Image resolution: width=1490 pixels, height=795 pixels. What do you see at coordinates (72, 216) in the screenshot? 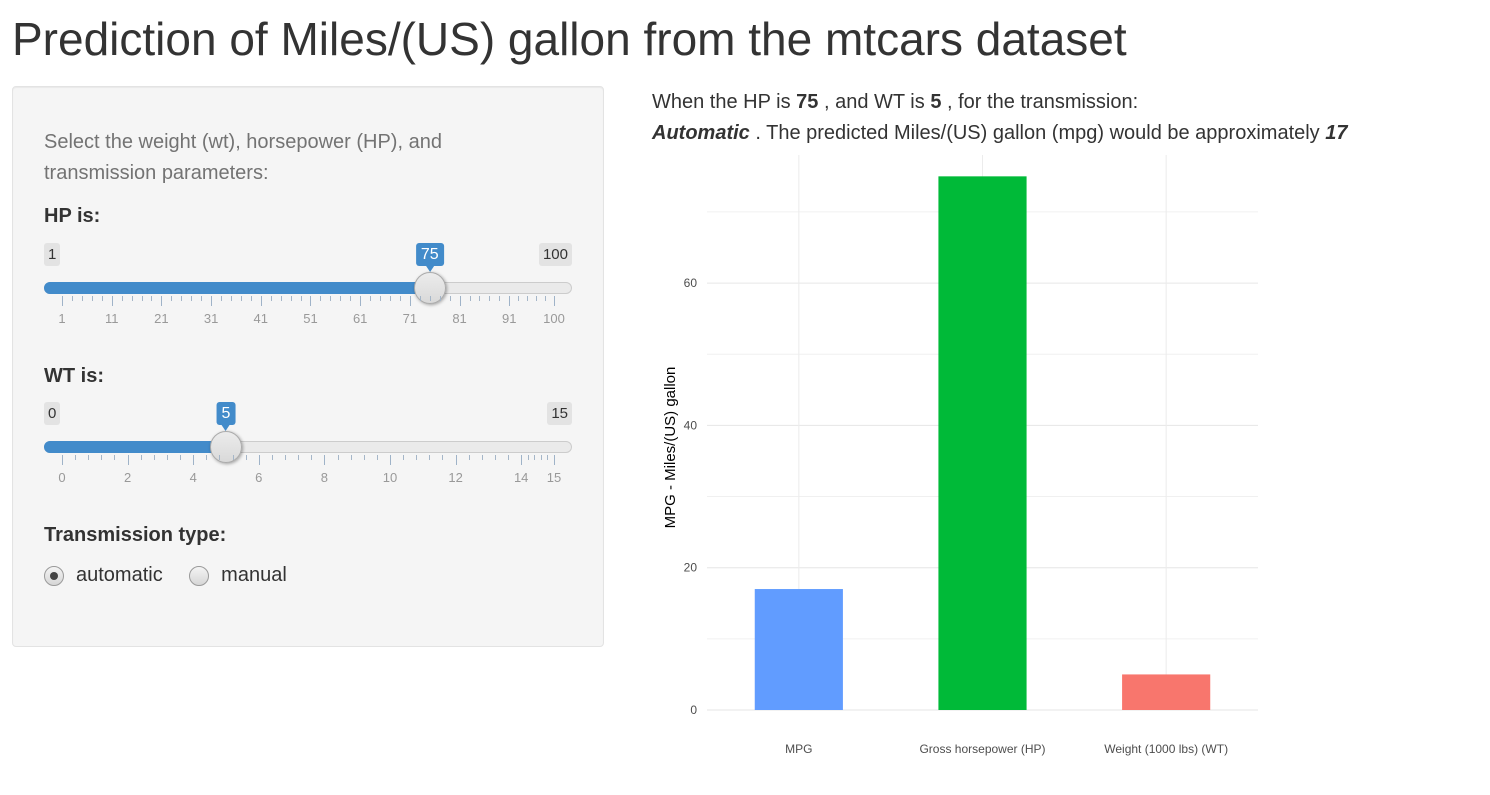
I see `hp-slider-label: HP is:` at bounding box center [72, 216].